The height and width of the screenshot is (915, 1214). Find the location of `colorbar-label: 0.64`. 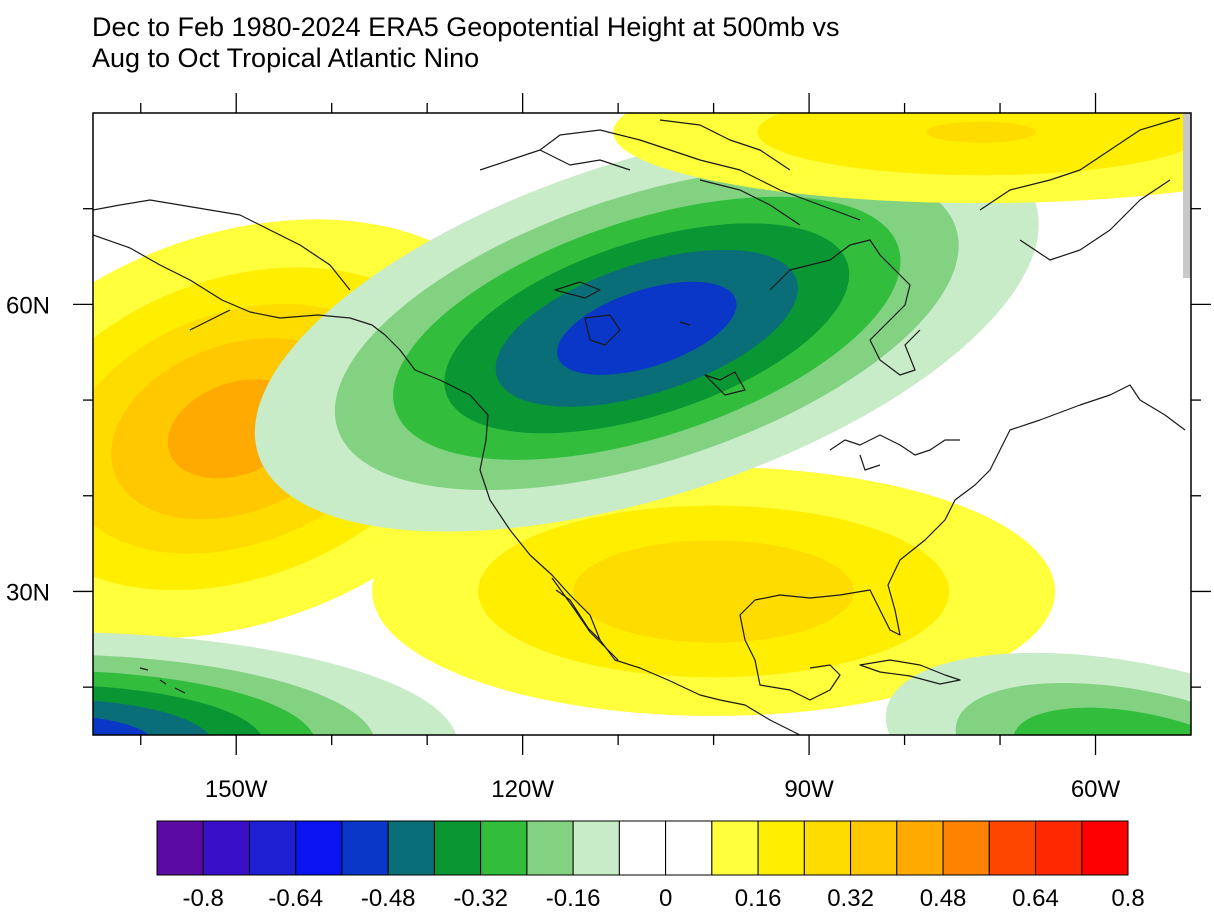

colorbar-label: 0.64 is located at coordinates (1035, 898).